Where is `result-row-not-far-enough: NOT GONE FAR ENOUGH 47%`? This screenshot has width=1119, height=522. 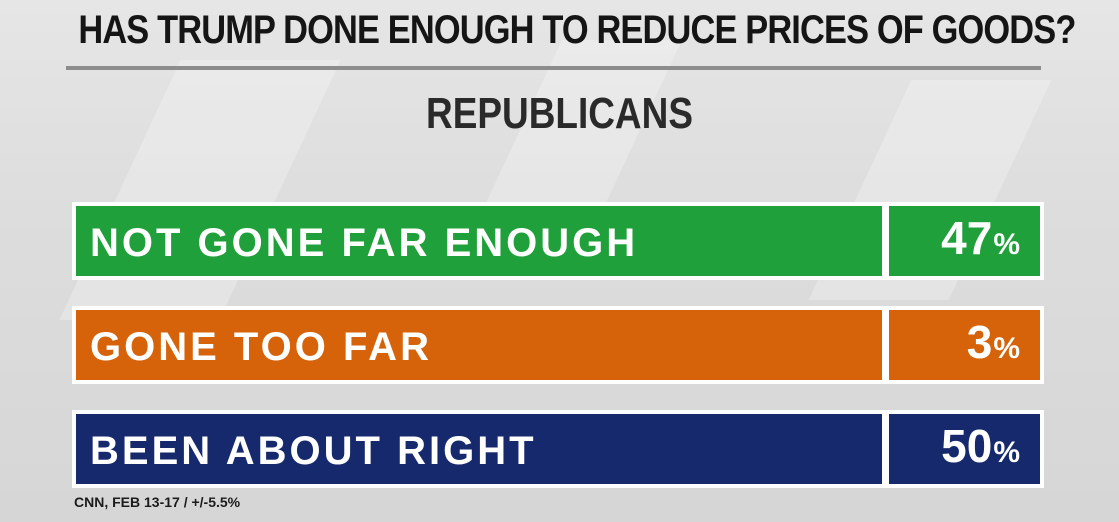 result-row-not-far-enough: NOT GONE FAR ENOUGH 47% is located at coordinates (558, 241).